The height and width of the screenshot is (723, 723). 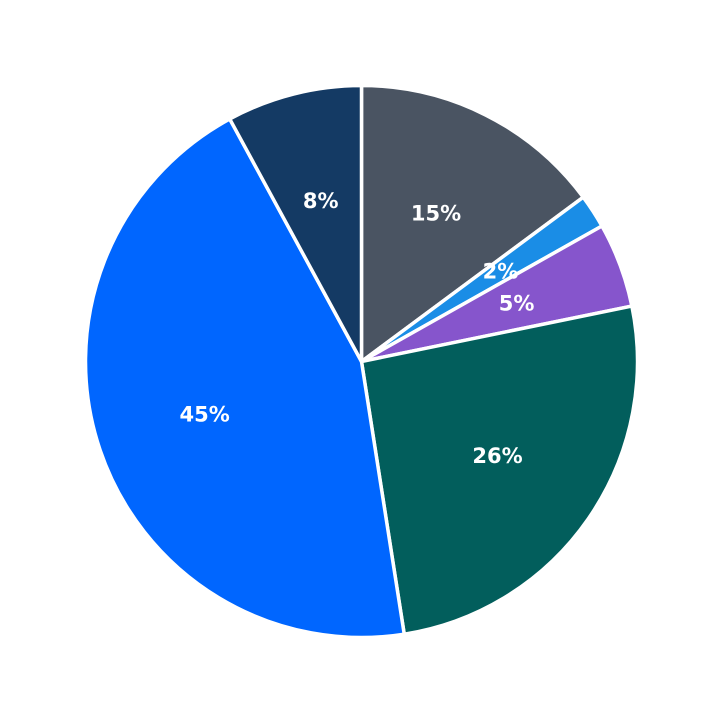 I want to click on pie-slice-label-2: 5%, so click(x=517, y=304).